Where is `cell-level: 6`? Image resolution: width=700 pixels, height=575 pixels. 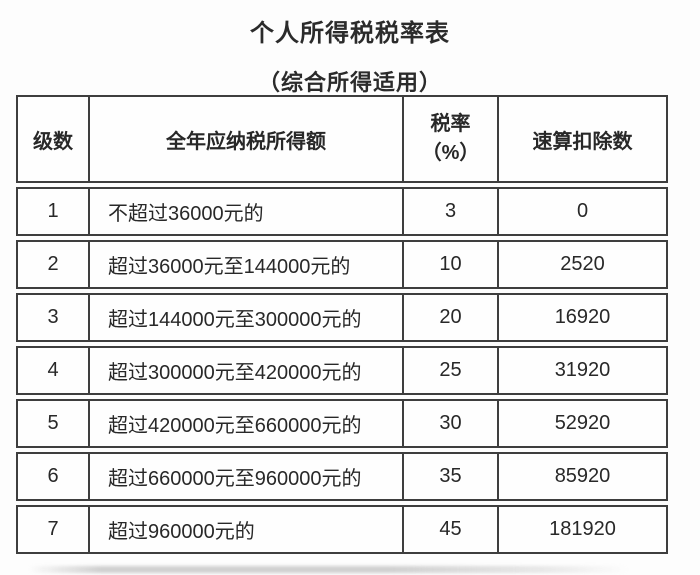
cell-level: 6 is located at coordinates (53, 476).